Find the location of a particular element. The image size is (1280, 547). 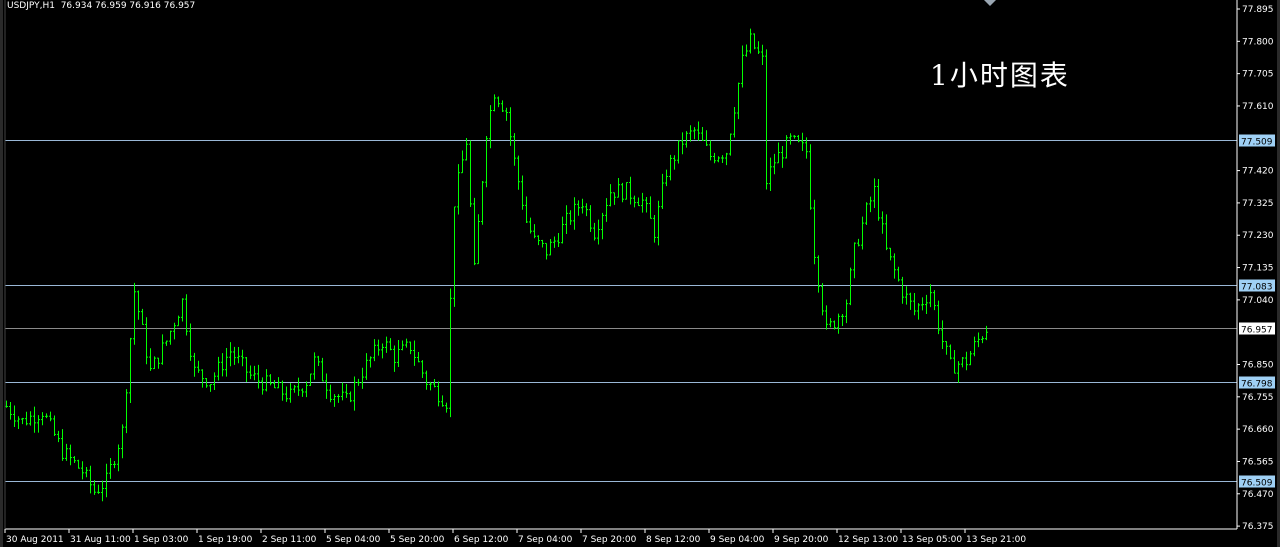

time-tick-label: 12 Sep 13:00 is located at coordinates (868, 540).